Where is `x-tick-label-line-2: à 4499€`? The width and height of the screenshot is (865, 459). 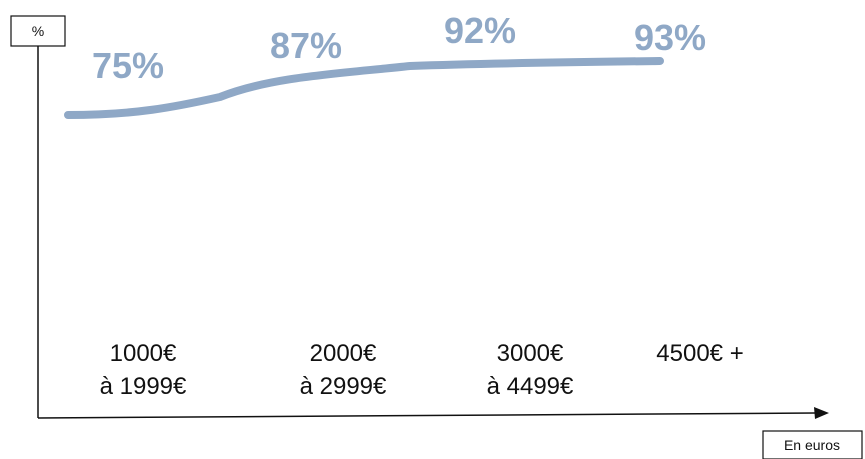 x-tick-label-line-2: à 4499€ is located at coordinates (530, 386).